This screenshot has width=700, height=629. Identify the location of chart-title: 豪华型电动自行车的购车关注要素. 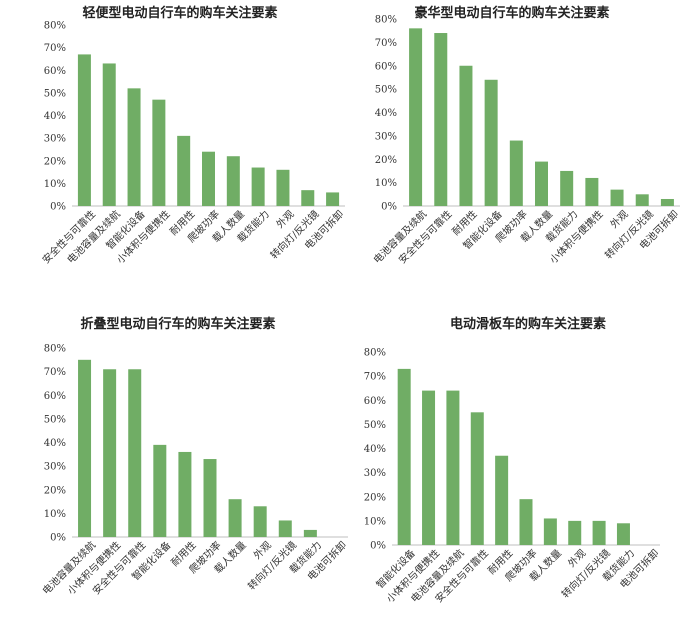
(511, 13).